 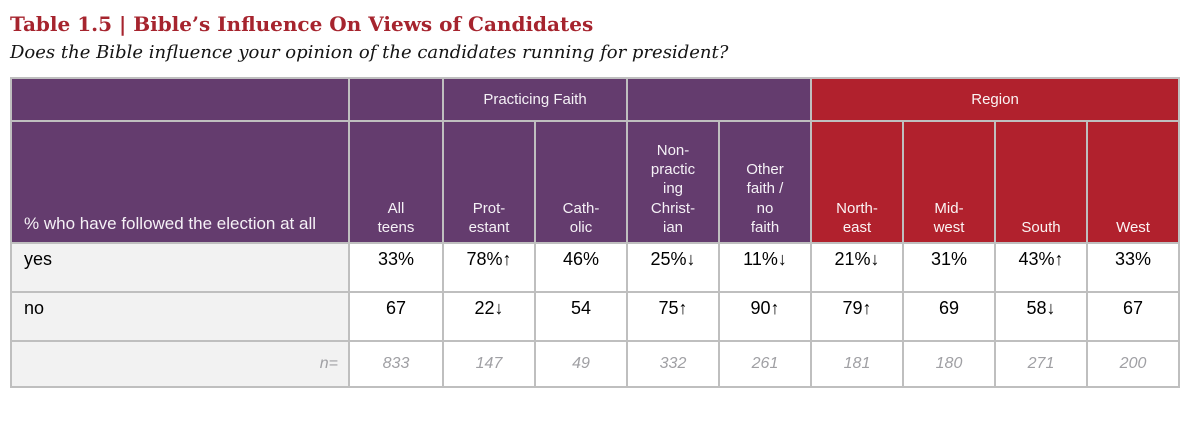 I want to click on column-header-protestant: Prot- estant, so click(x=489, y=182).